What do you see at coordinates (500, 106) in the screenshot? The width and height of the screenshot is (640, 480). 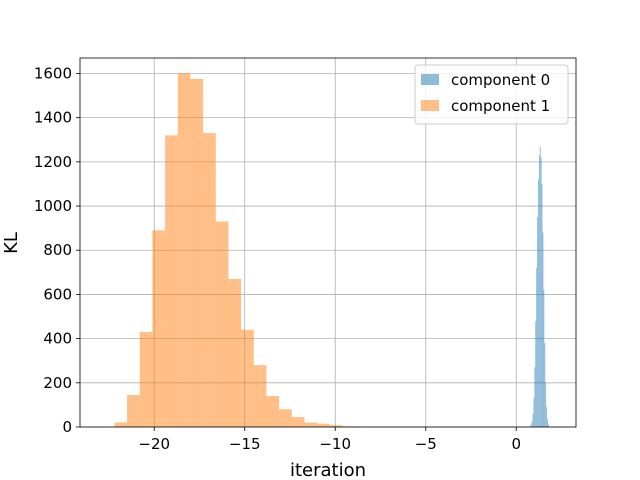 I see `legend-label-component-1: component 1` at bounding box center [500, 106].